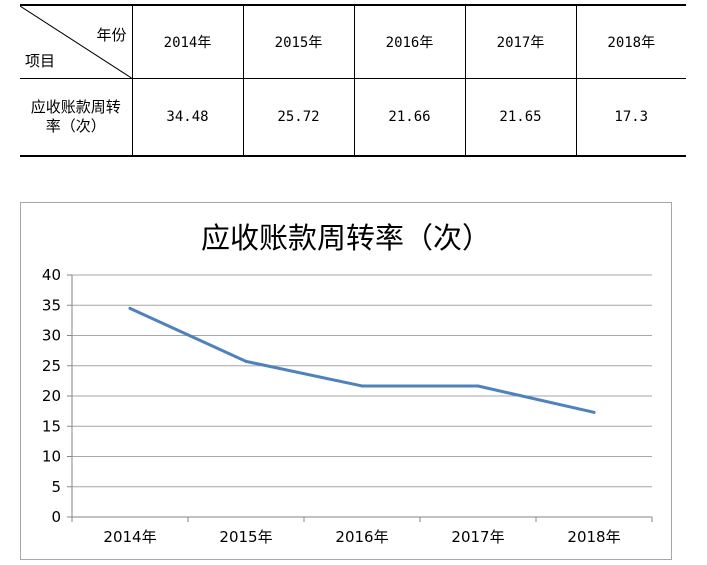 The height and width of the screenshot is (565, 707). I want to click on x-tick-label: 2017年, so click(477, 537).